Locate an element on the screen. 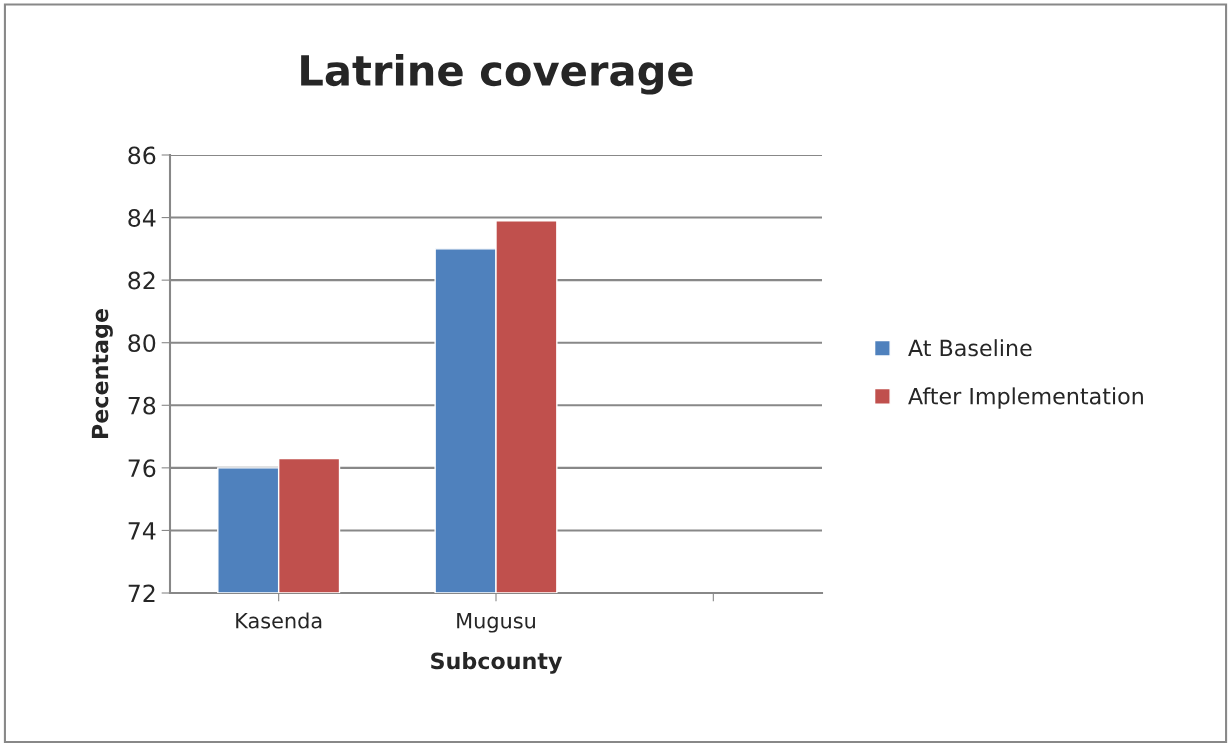 The width and height of the screenshot is (1231, 745). y-tick-label: 82 is located at coordinates (141, 280).